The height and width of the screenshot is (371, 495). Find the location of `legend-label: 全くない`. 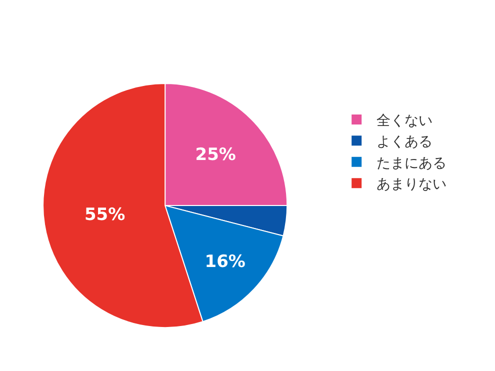

legend-label: 全くない is located at coordinates (404, 120).